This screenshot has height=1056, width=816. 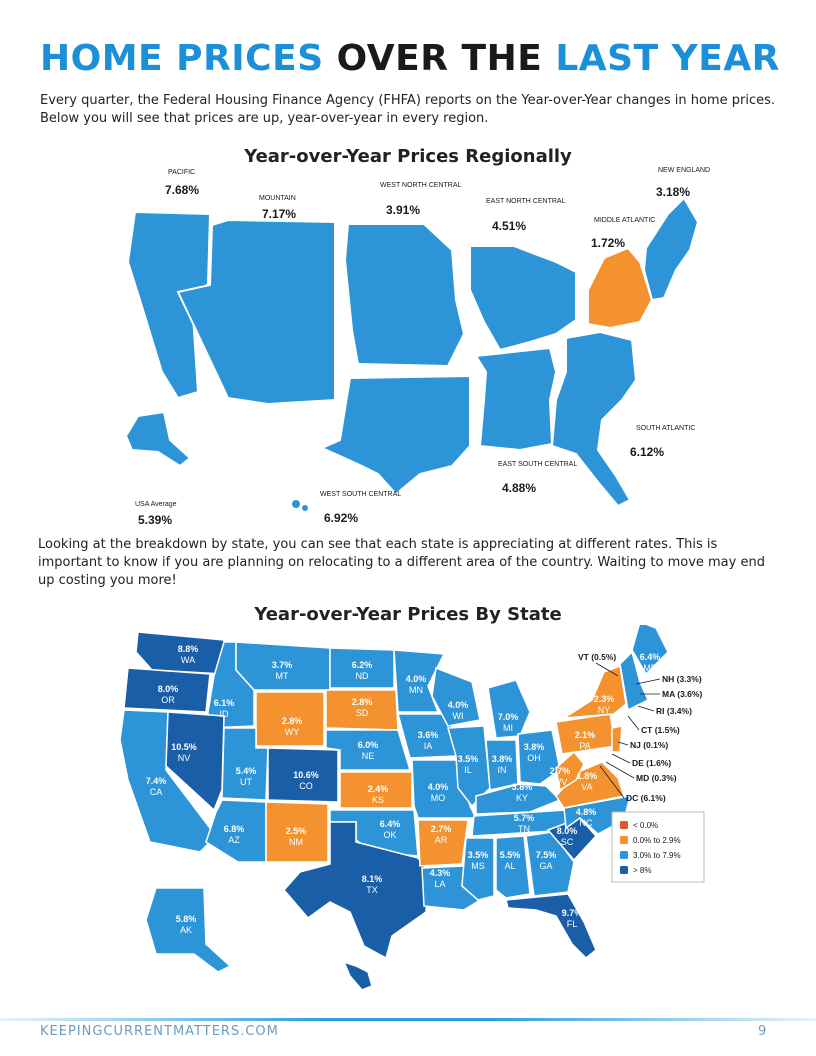 I want to click on state-abbr-hi: HI, so click(x=342, y=1002).